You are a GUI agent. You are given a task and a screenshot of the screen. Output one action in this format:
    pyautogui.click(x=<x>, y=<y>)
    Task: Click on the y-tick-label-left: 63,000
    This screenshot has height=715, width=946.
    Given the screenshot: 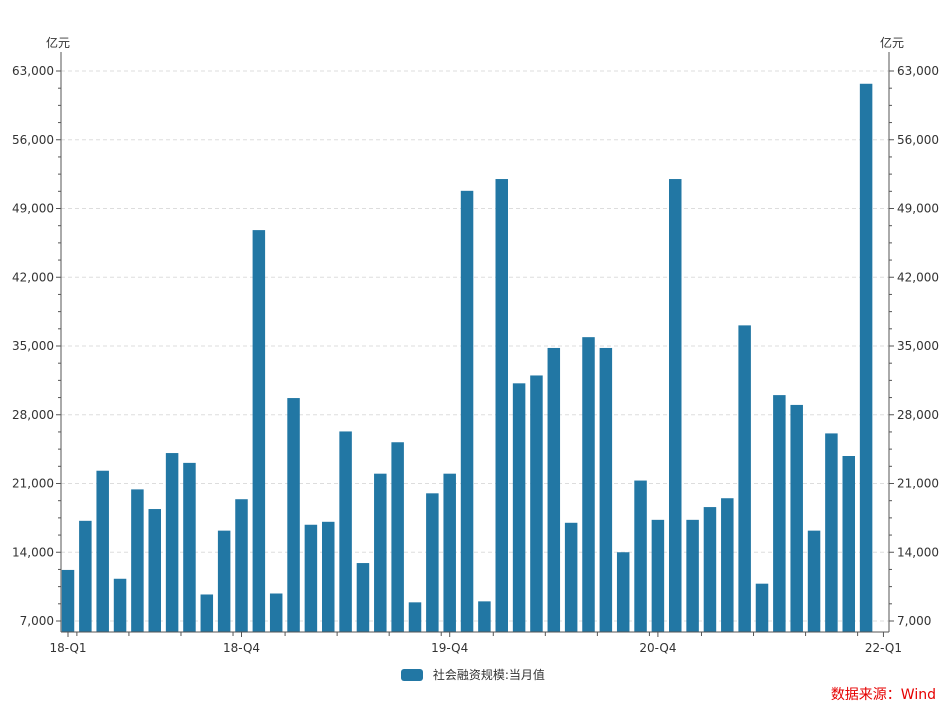 What is the action you would take?
    pyautogui.click(x=33, y=71)
    